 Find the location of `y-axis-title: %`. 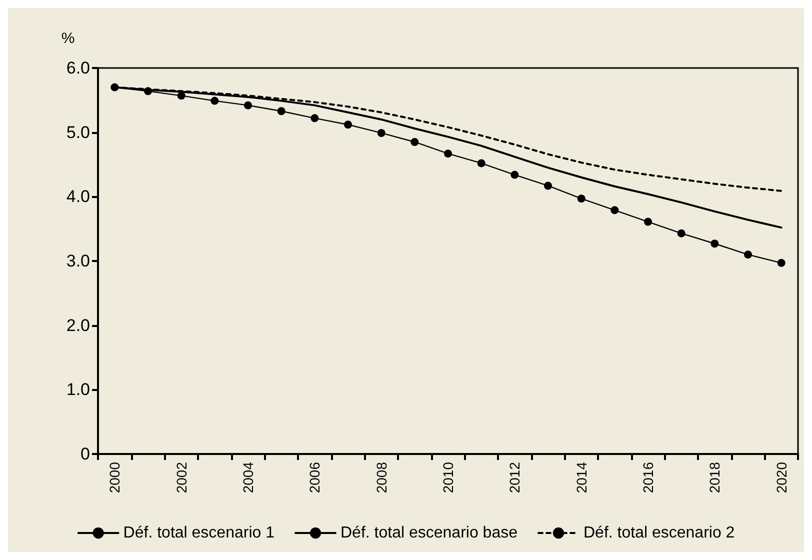

y-axis-title: % is located at coordinates (68, 38).